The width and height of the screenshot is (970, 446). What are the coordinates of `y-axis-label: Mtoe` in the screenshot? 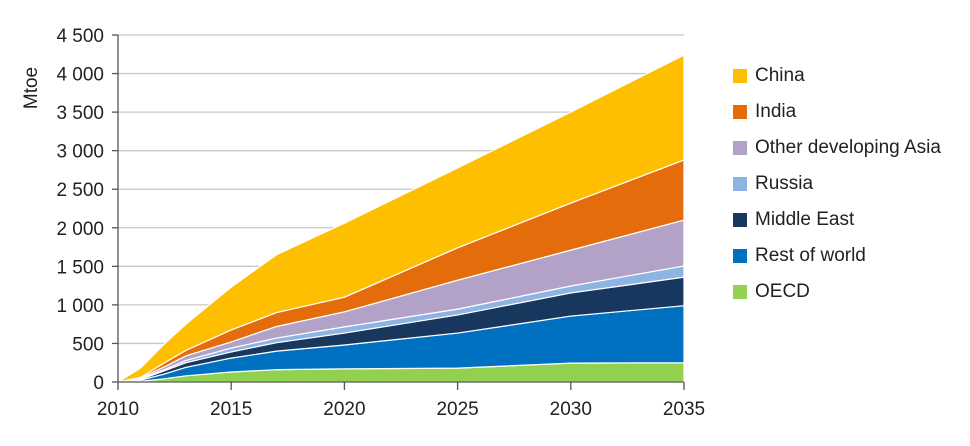 It's located at (31, 88).